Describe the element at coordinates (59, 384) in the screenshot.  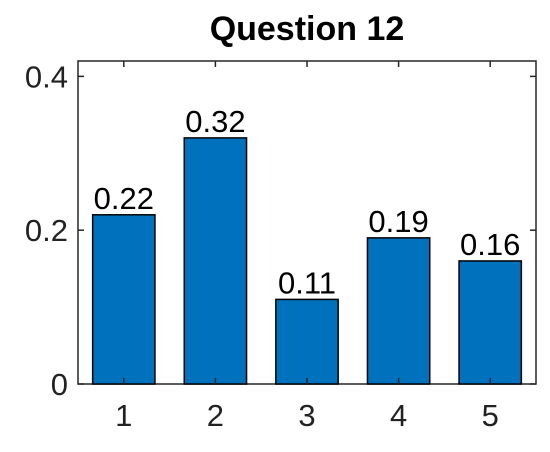
I see `y-tick-label: 0` at that location.